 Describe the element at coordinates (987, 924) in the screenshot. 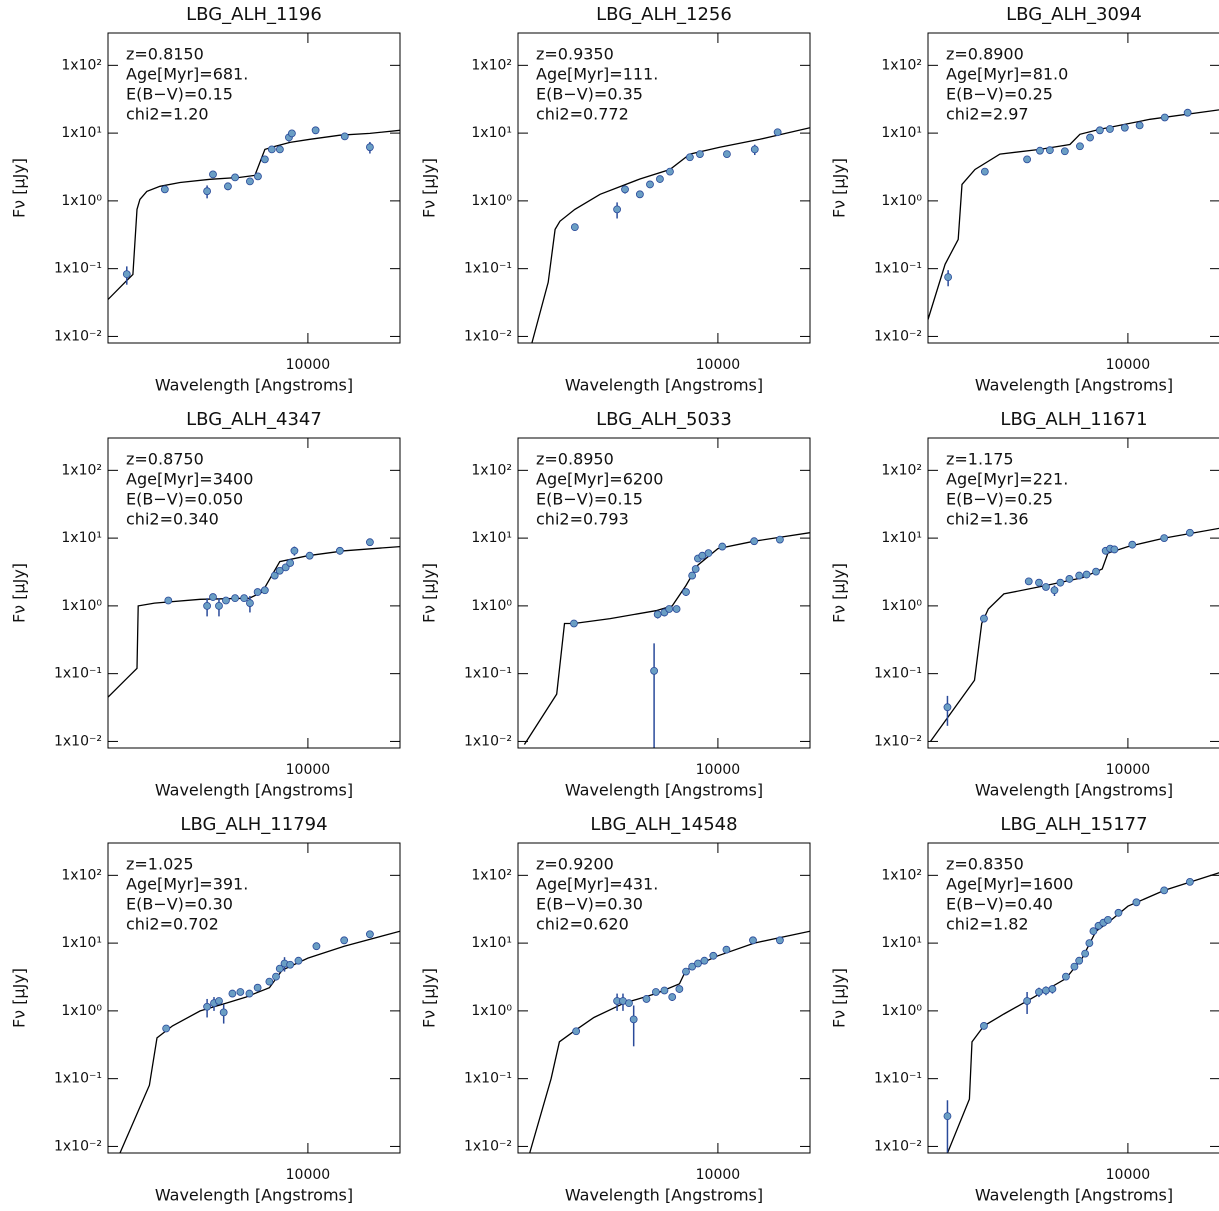

I see `annotation: chi2=1.82` at that location.